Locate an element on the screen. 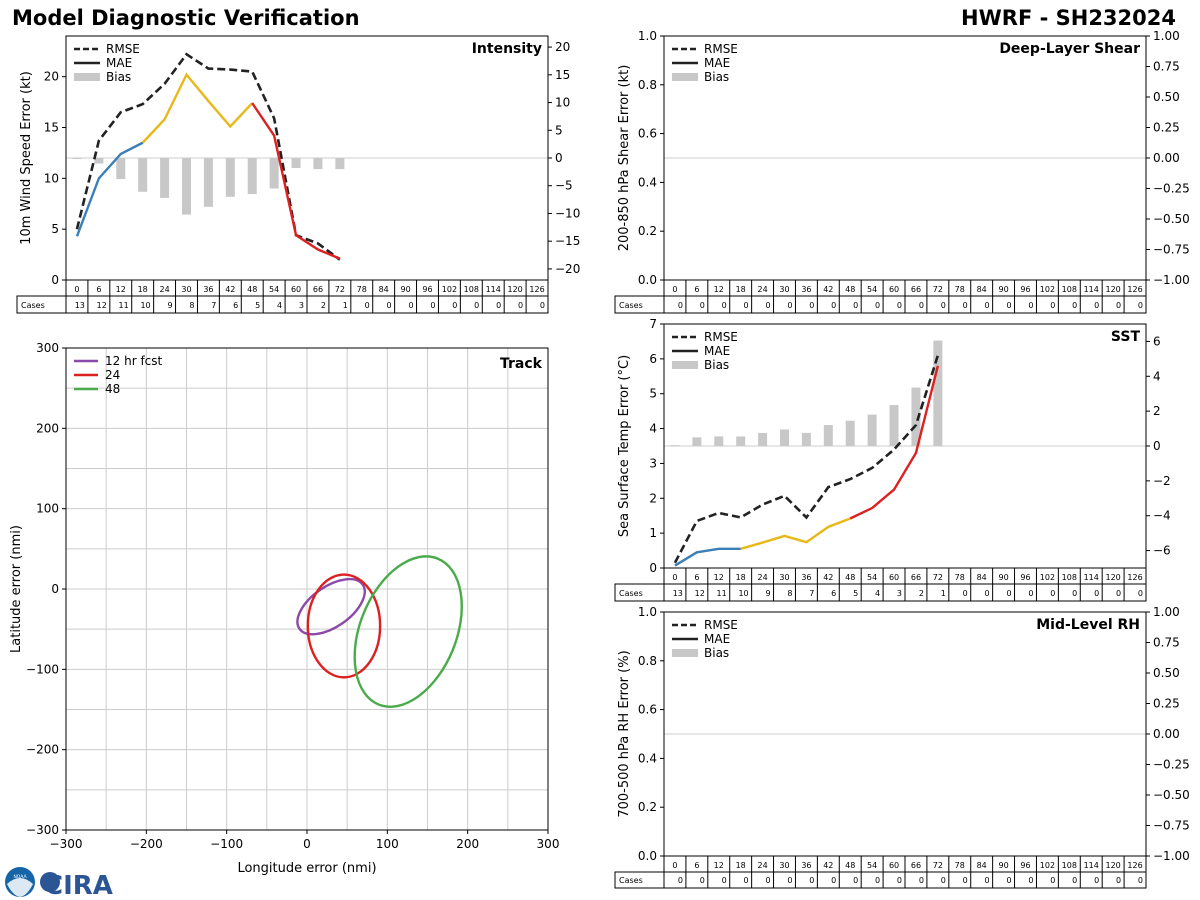 This screenshot has width=1200, height=900. track-ytick-label: 200 is located at coordinates (47, 428).